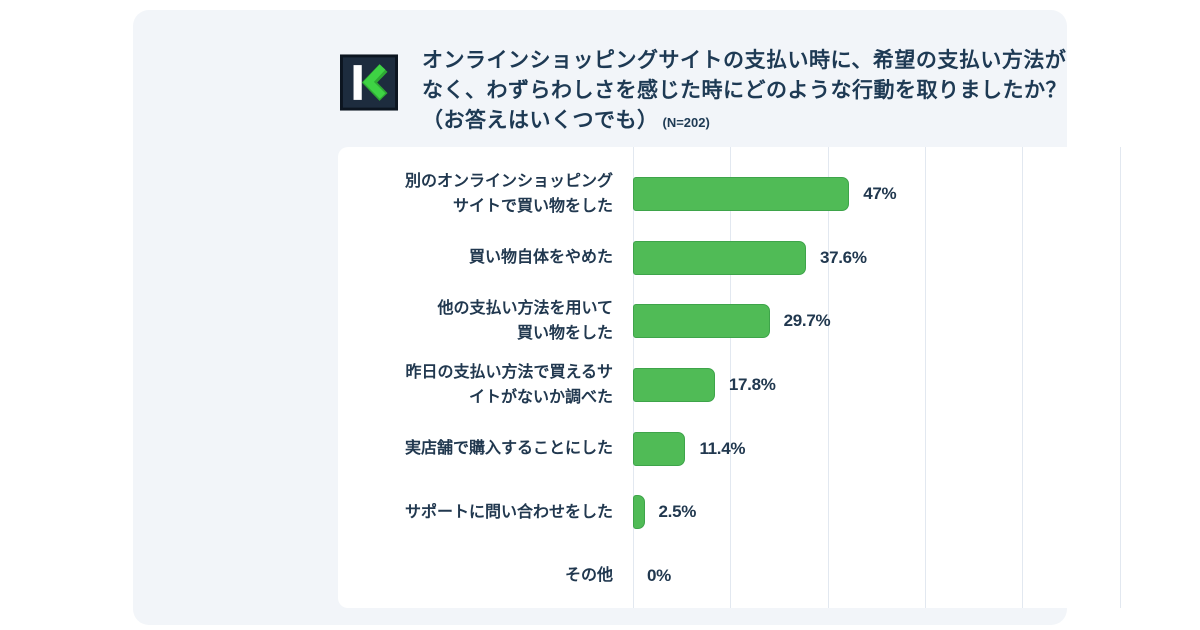 The image size is (1200, 630). What do you see at coordinates (508, 449) in the screenshot?
I see `category-label: 実店舗で購入することにした` at bounding box center [508, 449].